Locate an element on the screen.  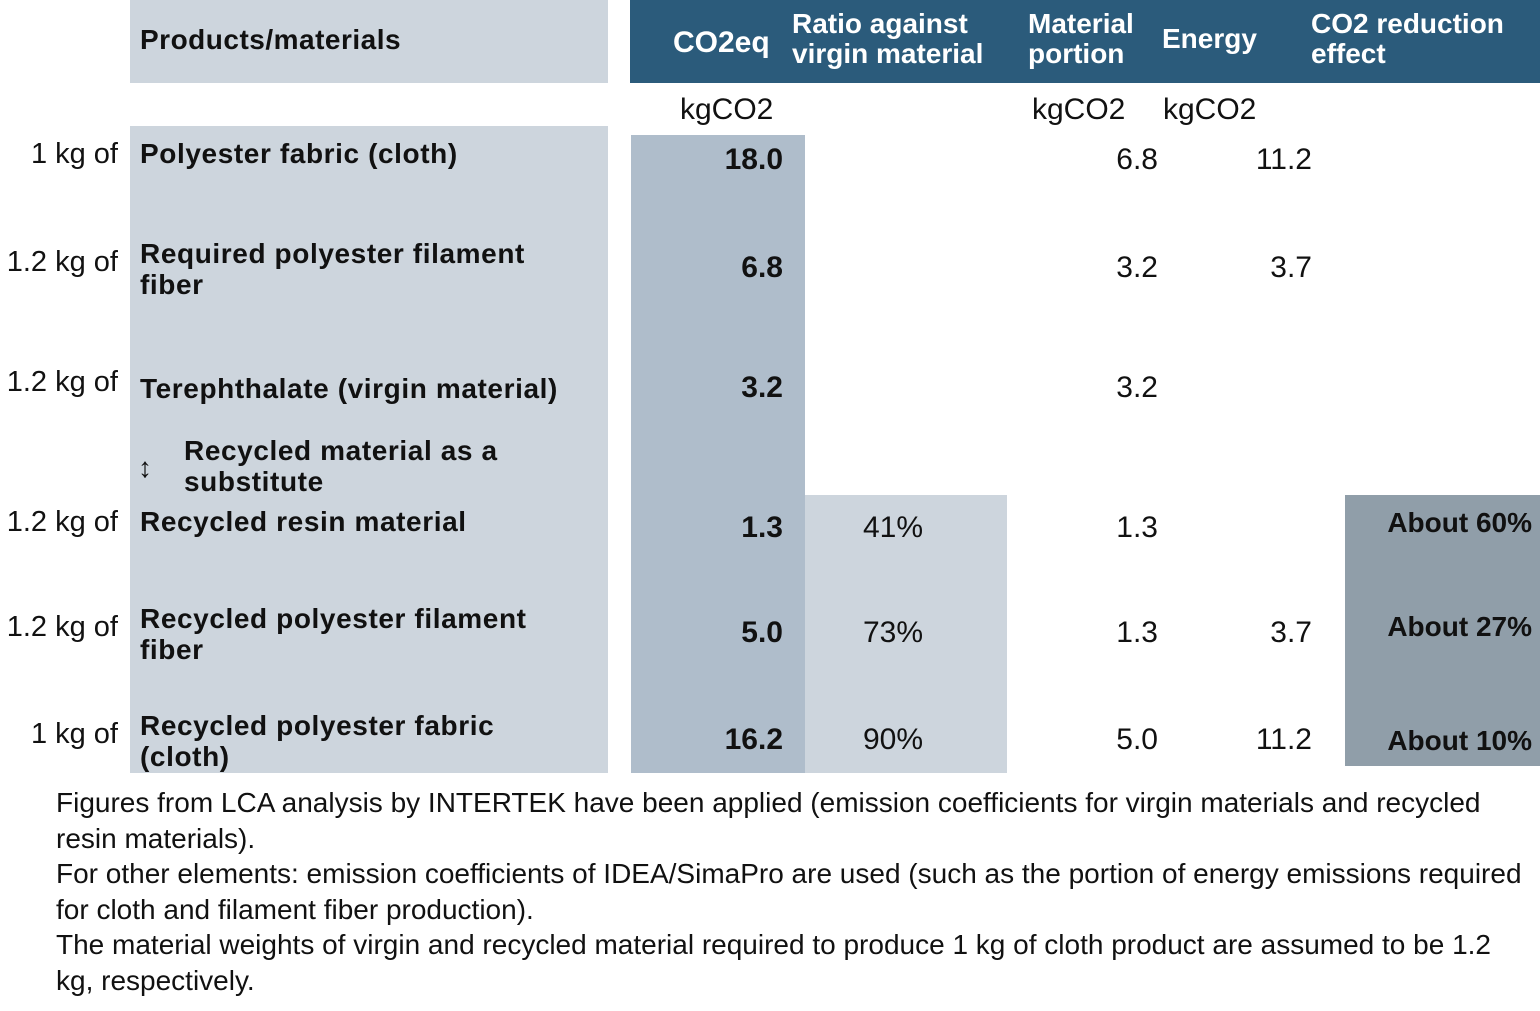
ratio-header-line: Ratio against is located at coordinates (880, 23).